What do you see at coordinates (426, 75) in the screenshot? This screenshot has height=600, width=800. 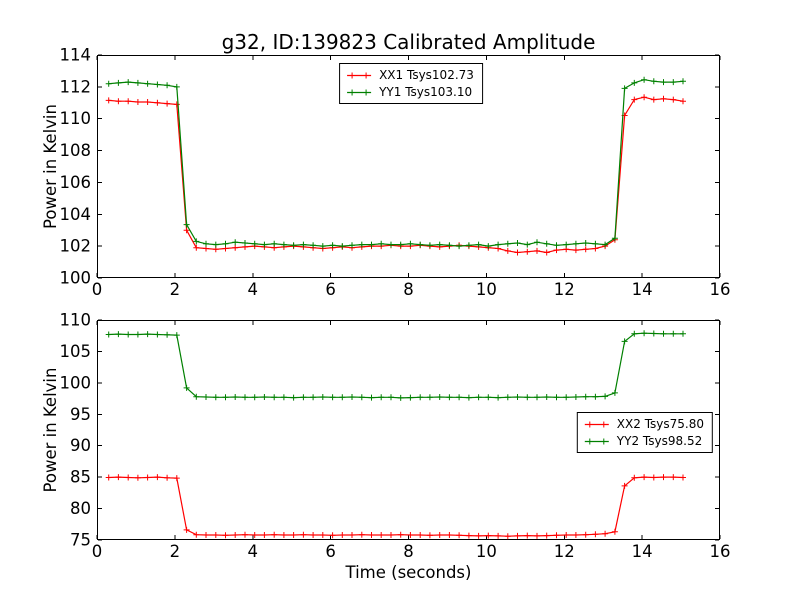 I see `legend-label: XX1 Tsys102.73` at bounding box center [426, 75].